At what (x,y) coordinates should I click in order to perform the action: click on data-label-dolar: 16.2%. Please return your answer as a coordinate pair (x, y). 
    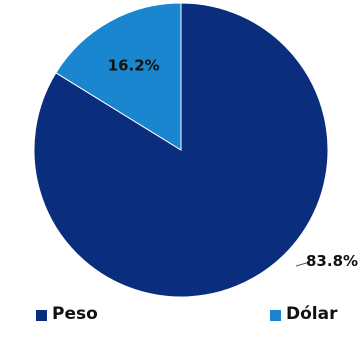
    Looking at the image, I should click on (134, 65).